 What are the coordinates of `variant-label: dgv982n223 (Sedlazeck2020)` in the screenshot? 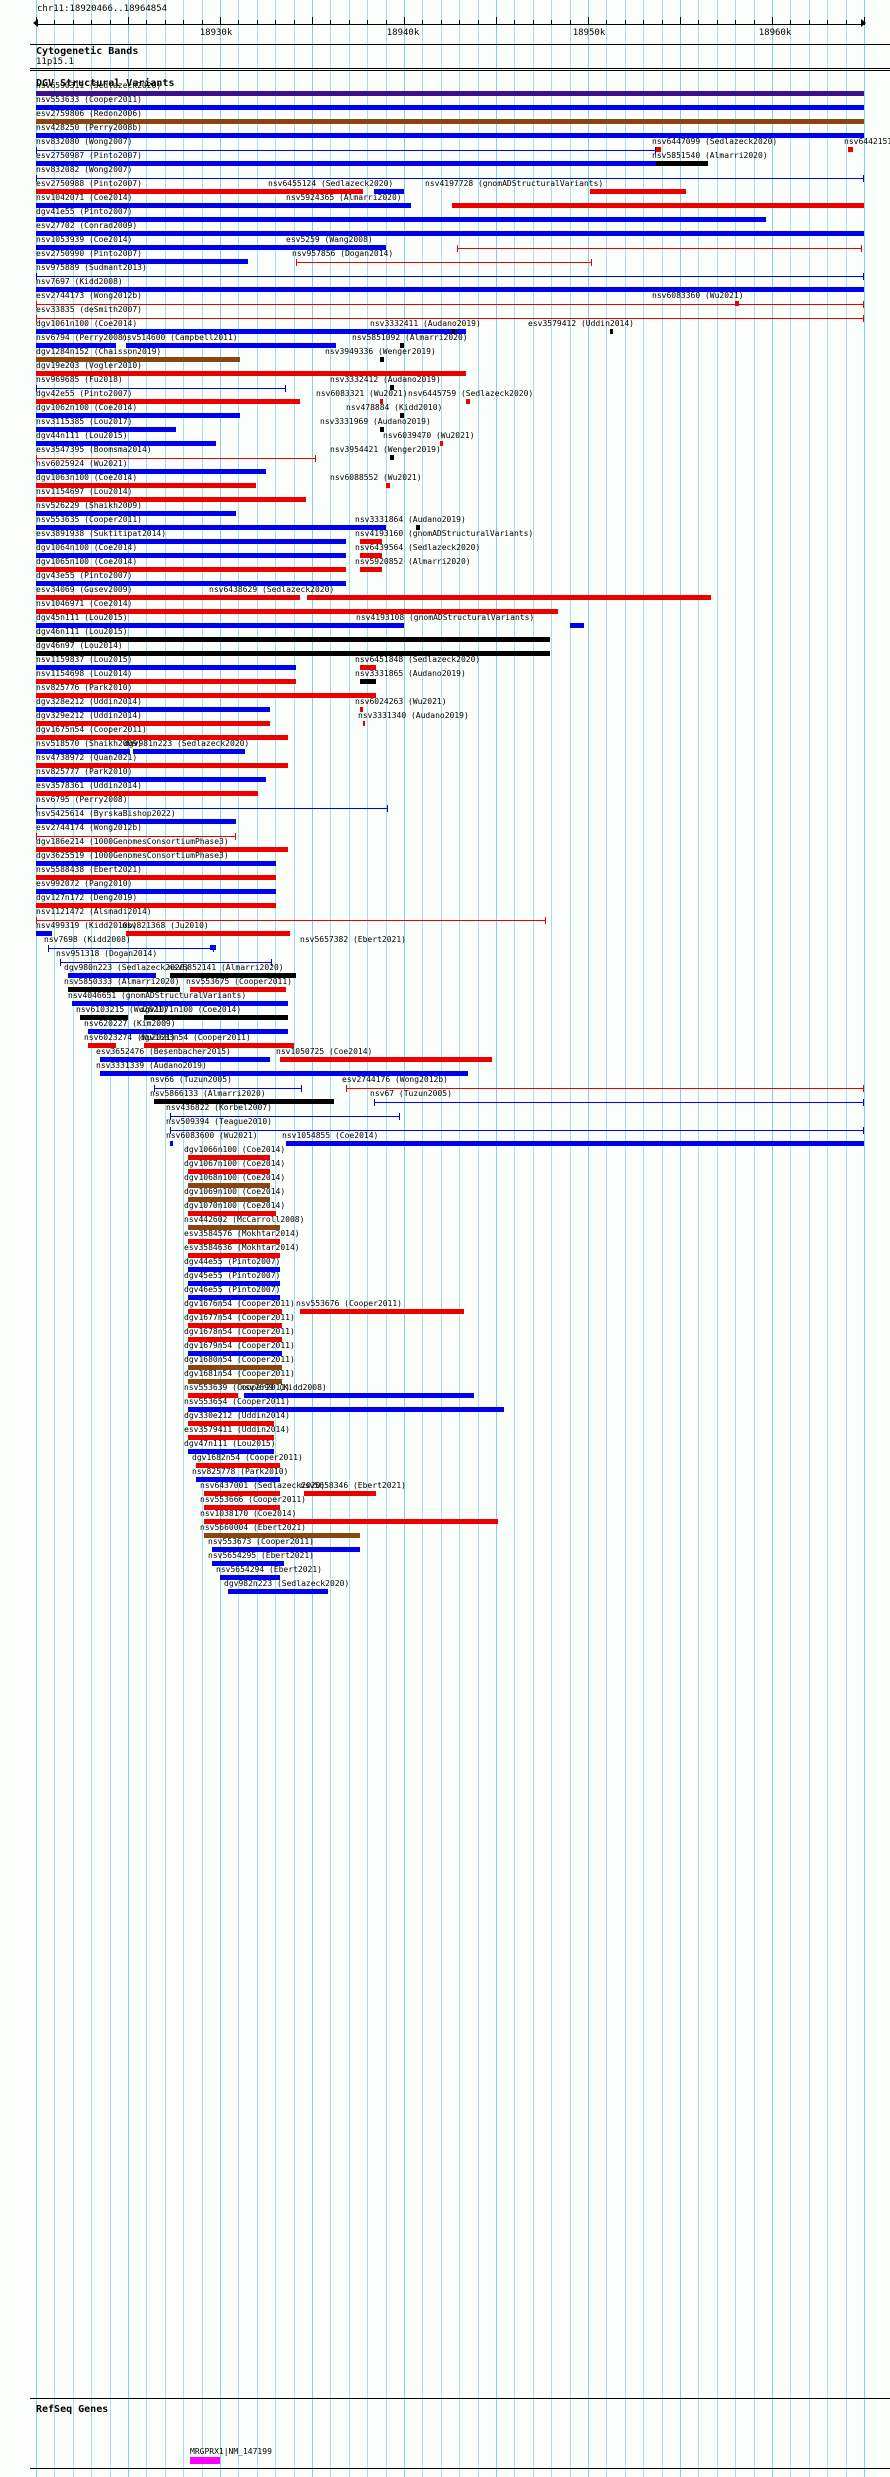 It's located at (287, 1583).